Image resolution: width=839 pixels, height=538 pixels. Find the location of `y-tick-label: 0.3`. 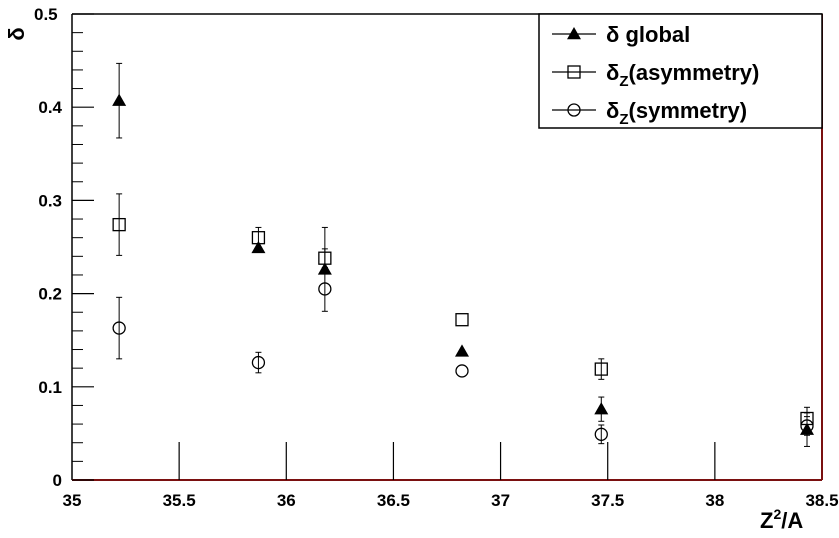

y-tick-label: 0.3 is located at coordinates (50, 200).